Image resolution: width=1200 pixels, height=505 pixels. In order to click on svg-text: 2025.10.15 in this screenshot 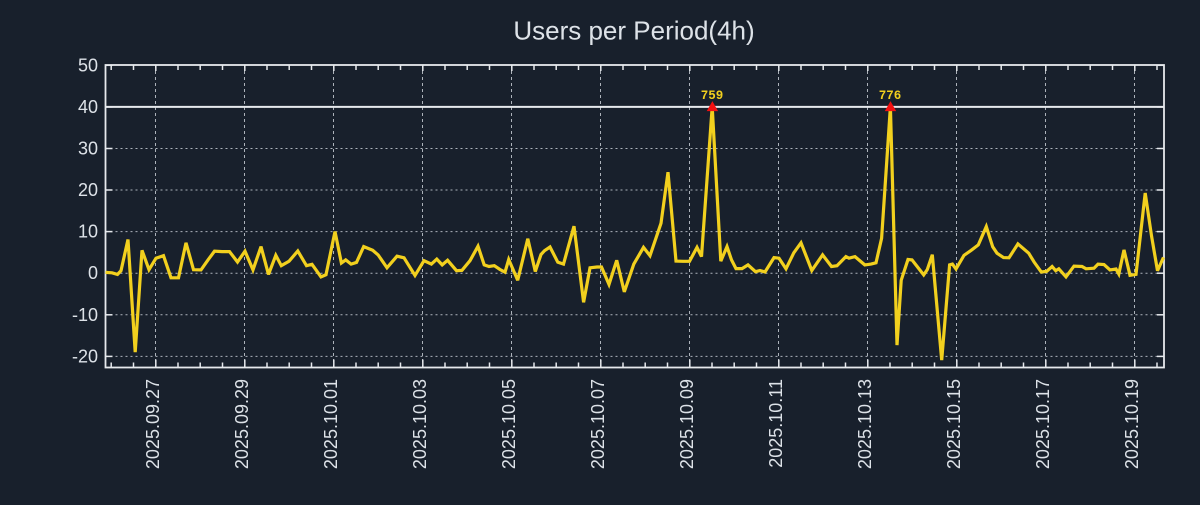, I will do `click(954, 424)`.